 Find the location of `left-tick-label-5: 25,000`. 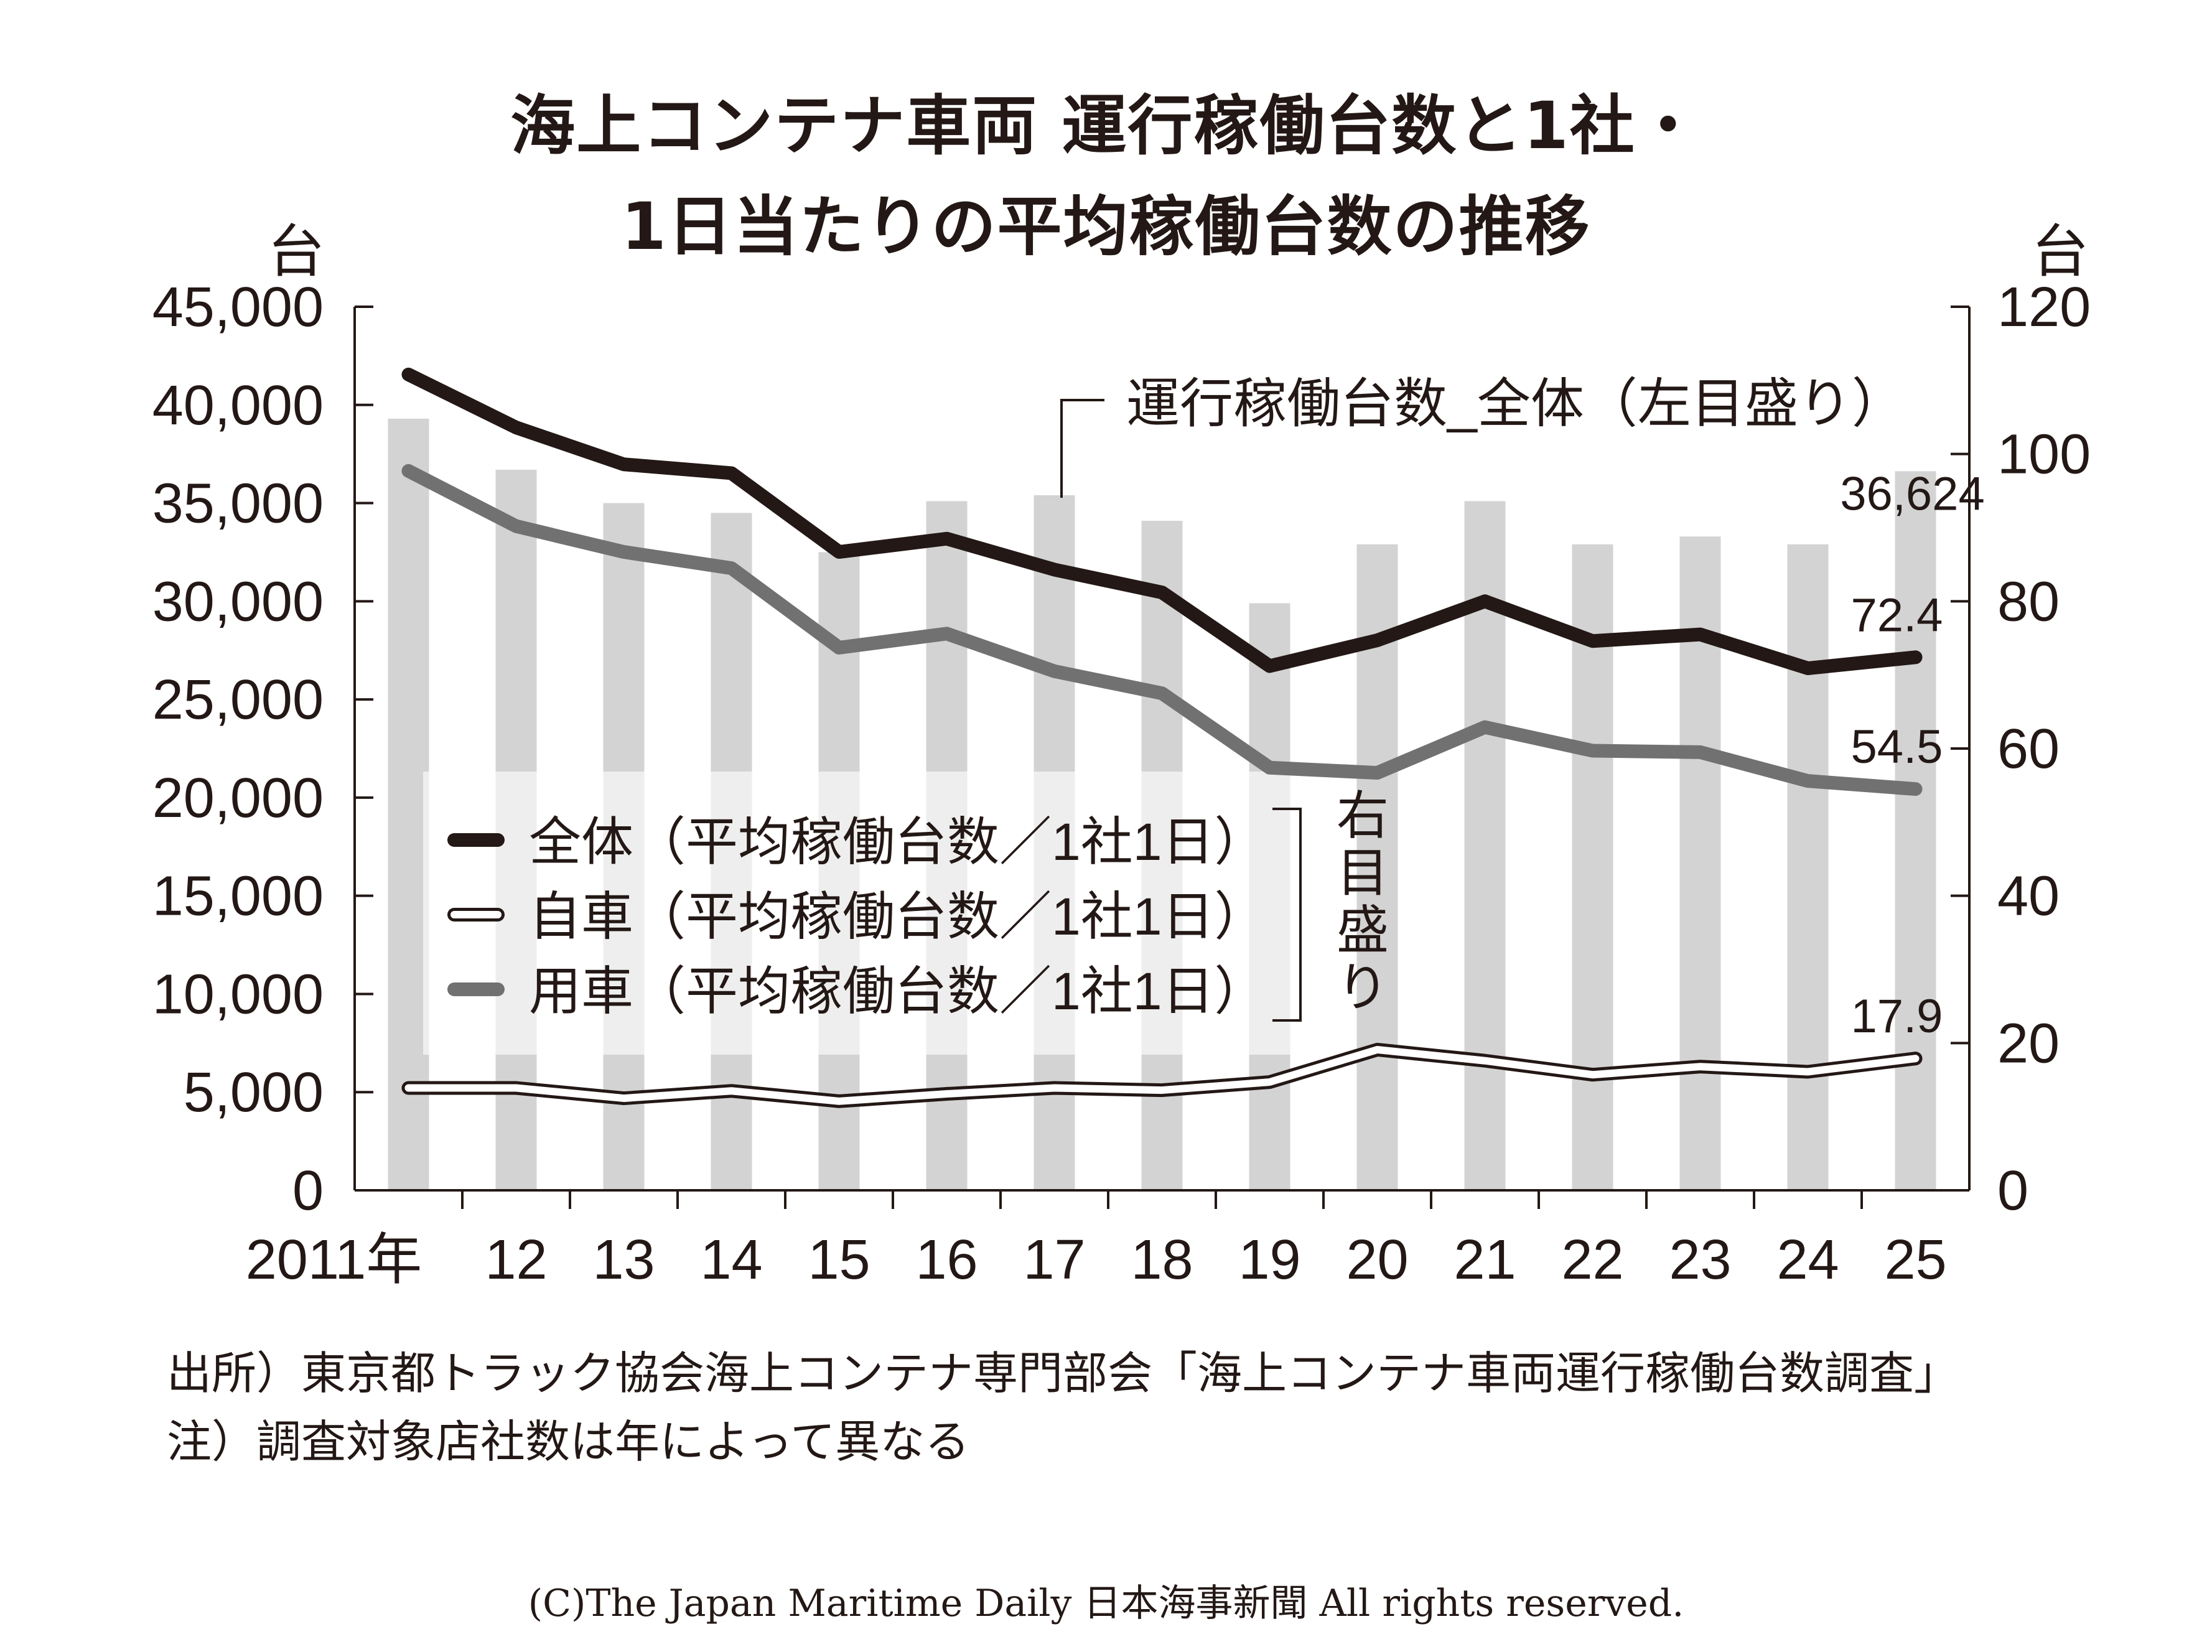

left-tick-label-5: 25,000 is located at coordinates (238, 700).